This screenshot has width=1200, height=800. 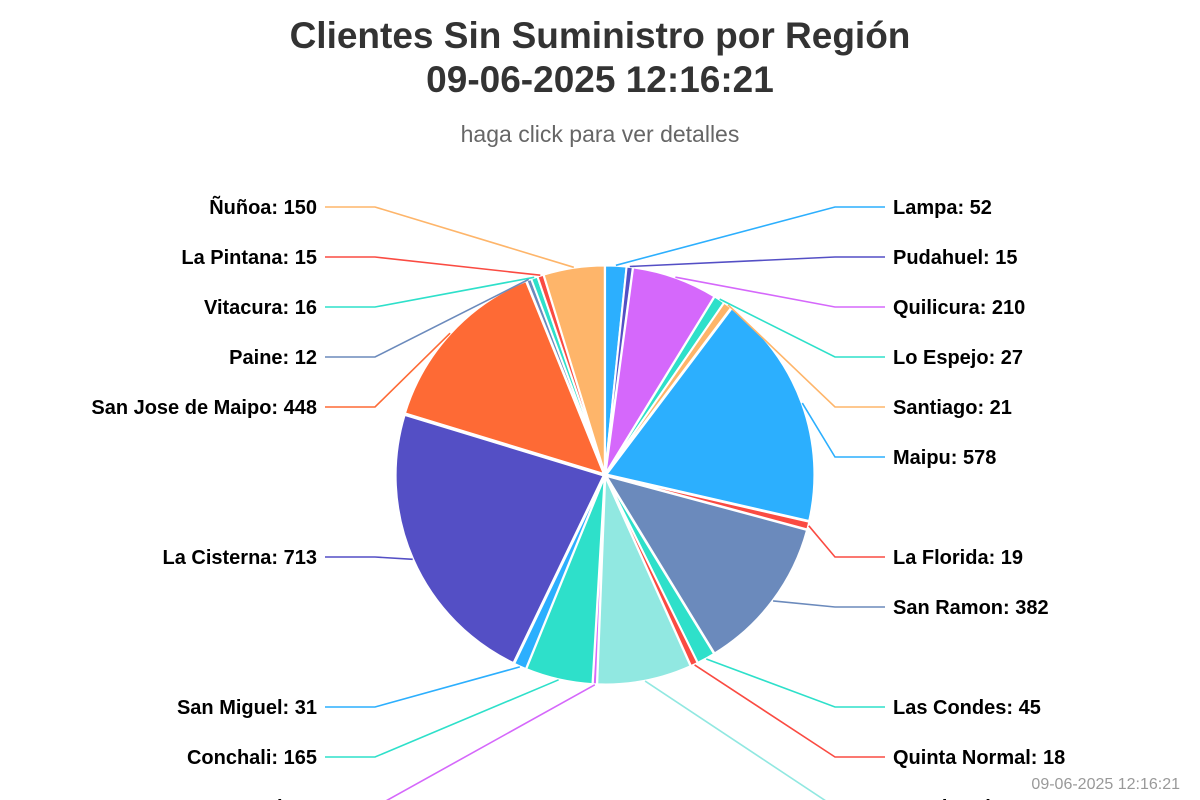 What do you see at coordinates (973, 798) in the screenshot?
I see `slice-label: Huechuraba: 232` at bounding box center [973, 798].